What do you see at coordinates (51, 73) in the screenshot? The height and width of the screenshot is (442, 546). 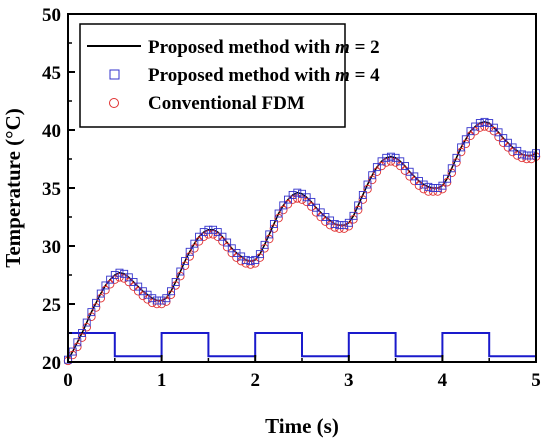 I see `y-tick-label: 45` at bounding box center [51, 73].